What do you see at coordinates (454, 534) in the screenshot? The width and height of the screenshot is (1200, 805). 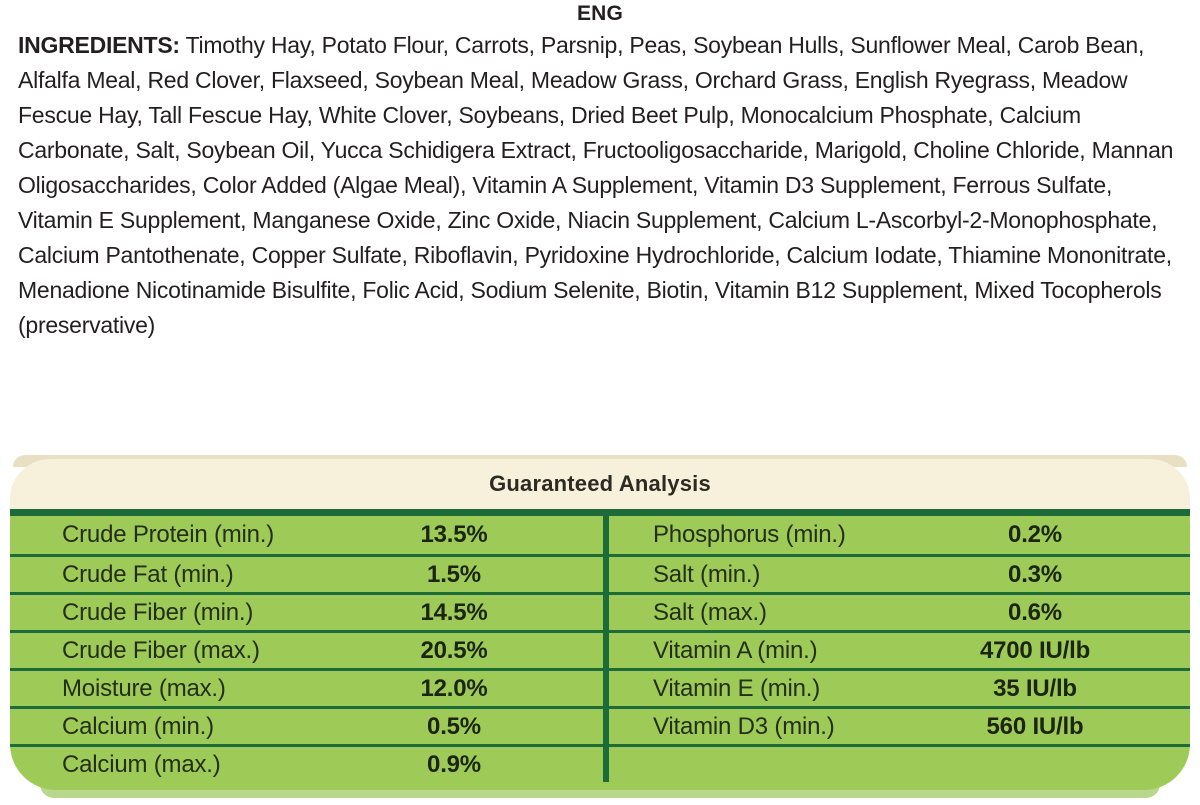 I see `analyte-value: 13.5%` at bounding box center [454, 534].